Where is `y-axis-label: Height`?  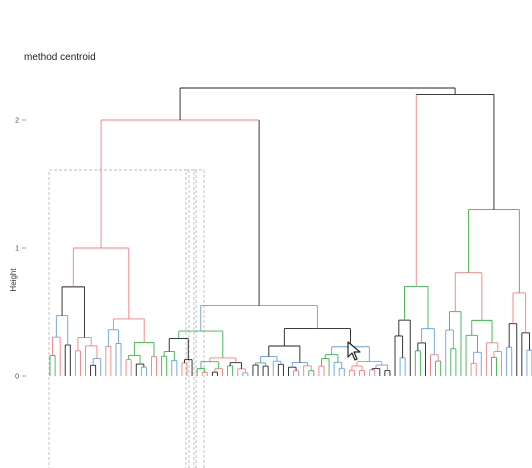 y-axis-label: Height is located at coordinates (13, 280).